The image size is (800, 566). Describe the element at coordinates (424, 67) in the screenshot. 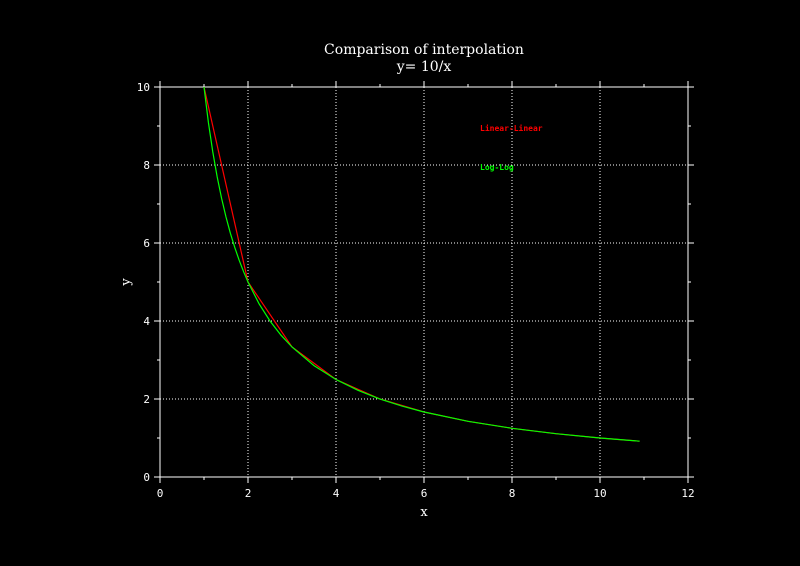

I see `chart-subtitle: y= 10/x` at that location.